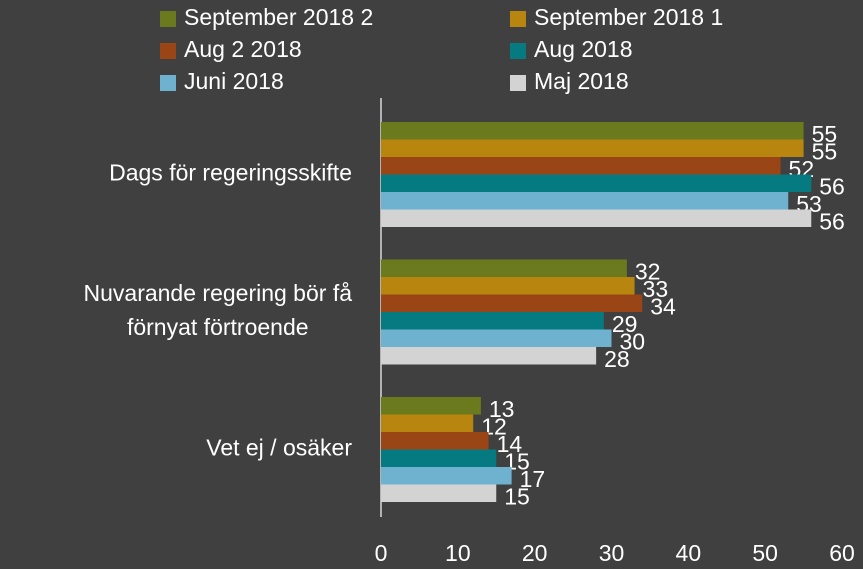 The height and width of the screenshot is (569, 863). Describe the element at coordinates (617, 359) in the screenshot. I see `data-label: 28` at that location.